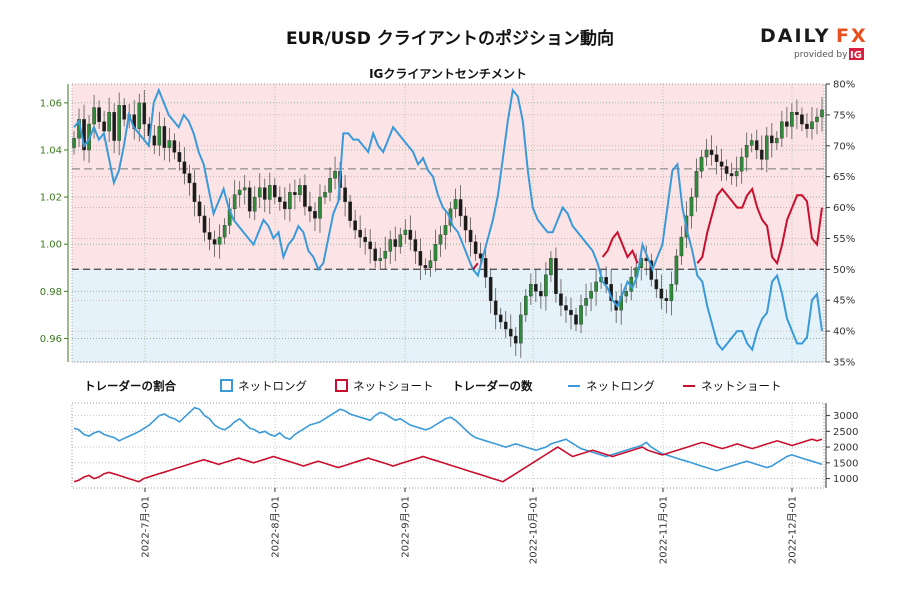 The height and width of the screenshot is (604, 900). Describe the element at coordinates (226, 385) in the screenshot. I see `legend-ratio-long-swatch` at that location.